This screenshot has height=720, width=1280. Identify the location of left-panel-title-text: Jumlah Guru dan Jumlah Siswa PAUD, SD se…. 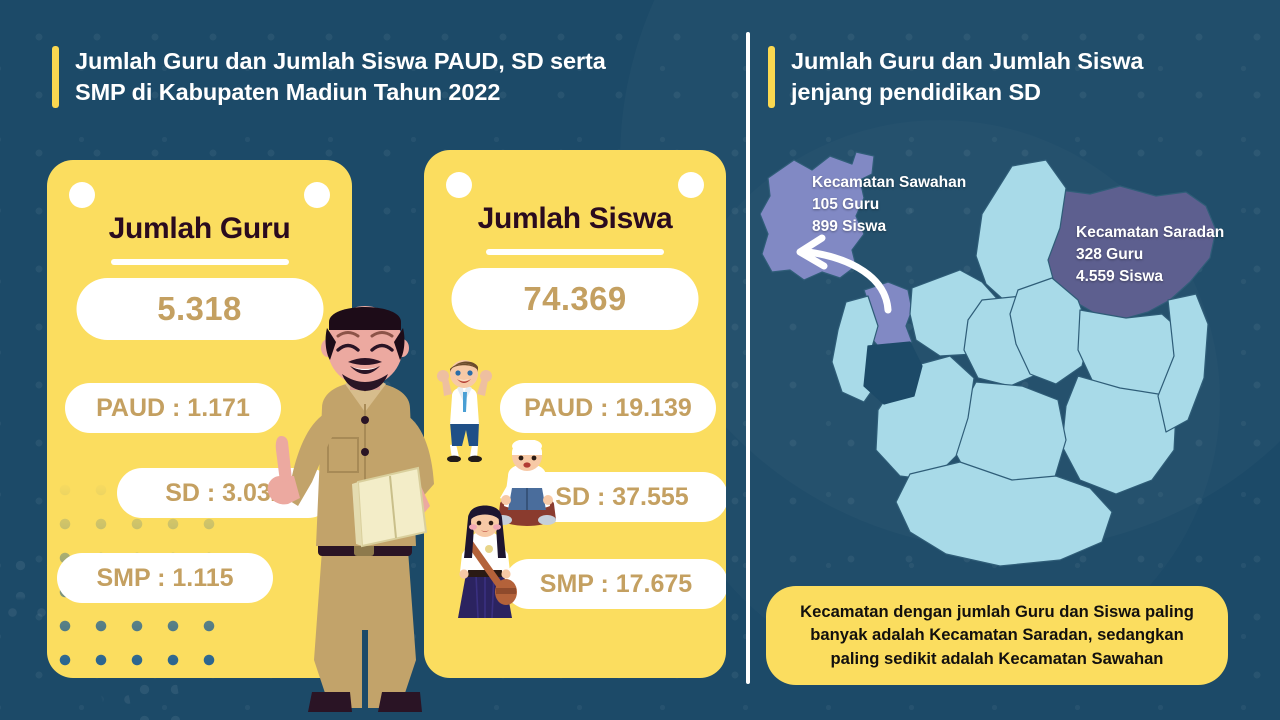
(340, 77).